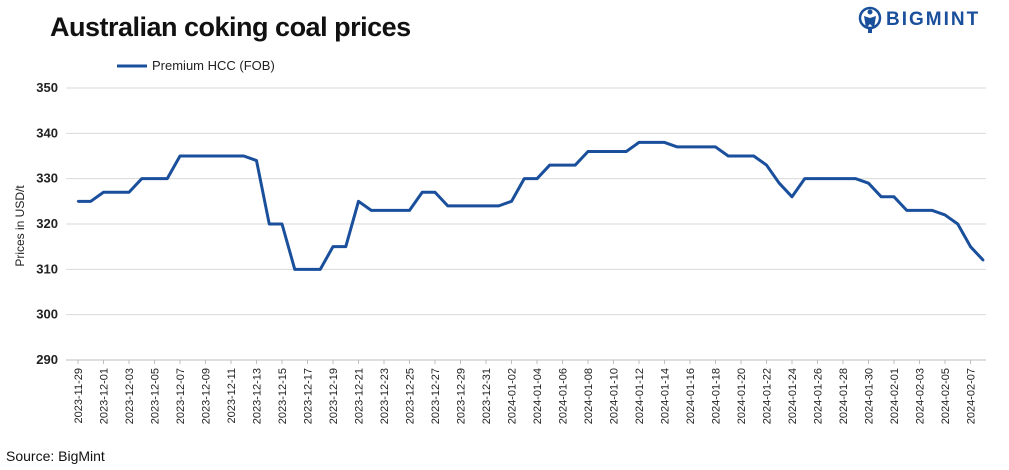 This screenshot has width=1009, height=470. I want to click on x-tick-label: 2024-01-14, so click(666, 396).